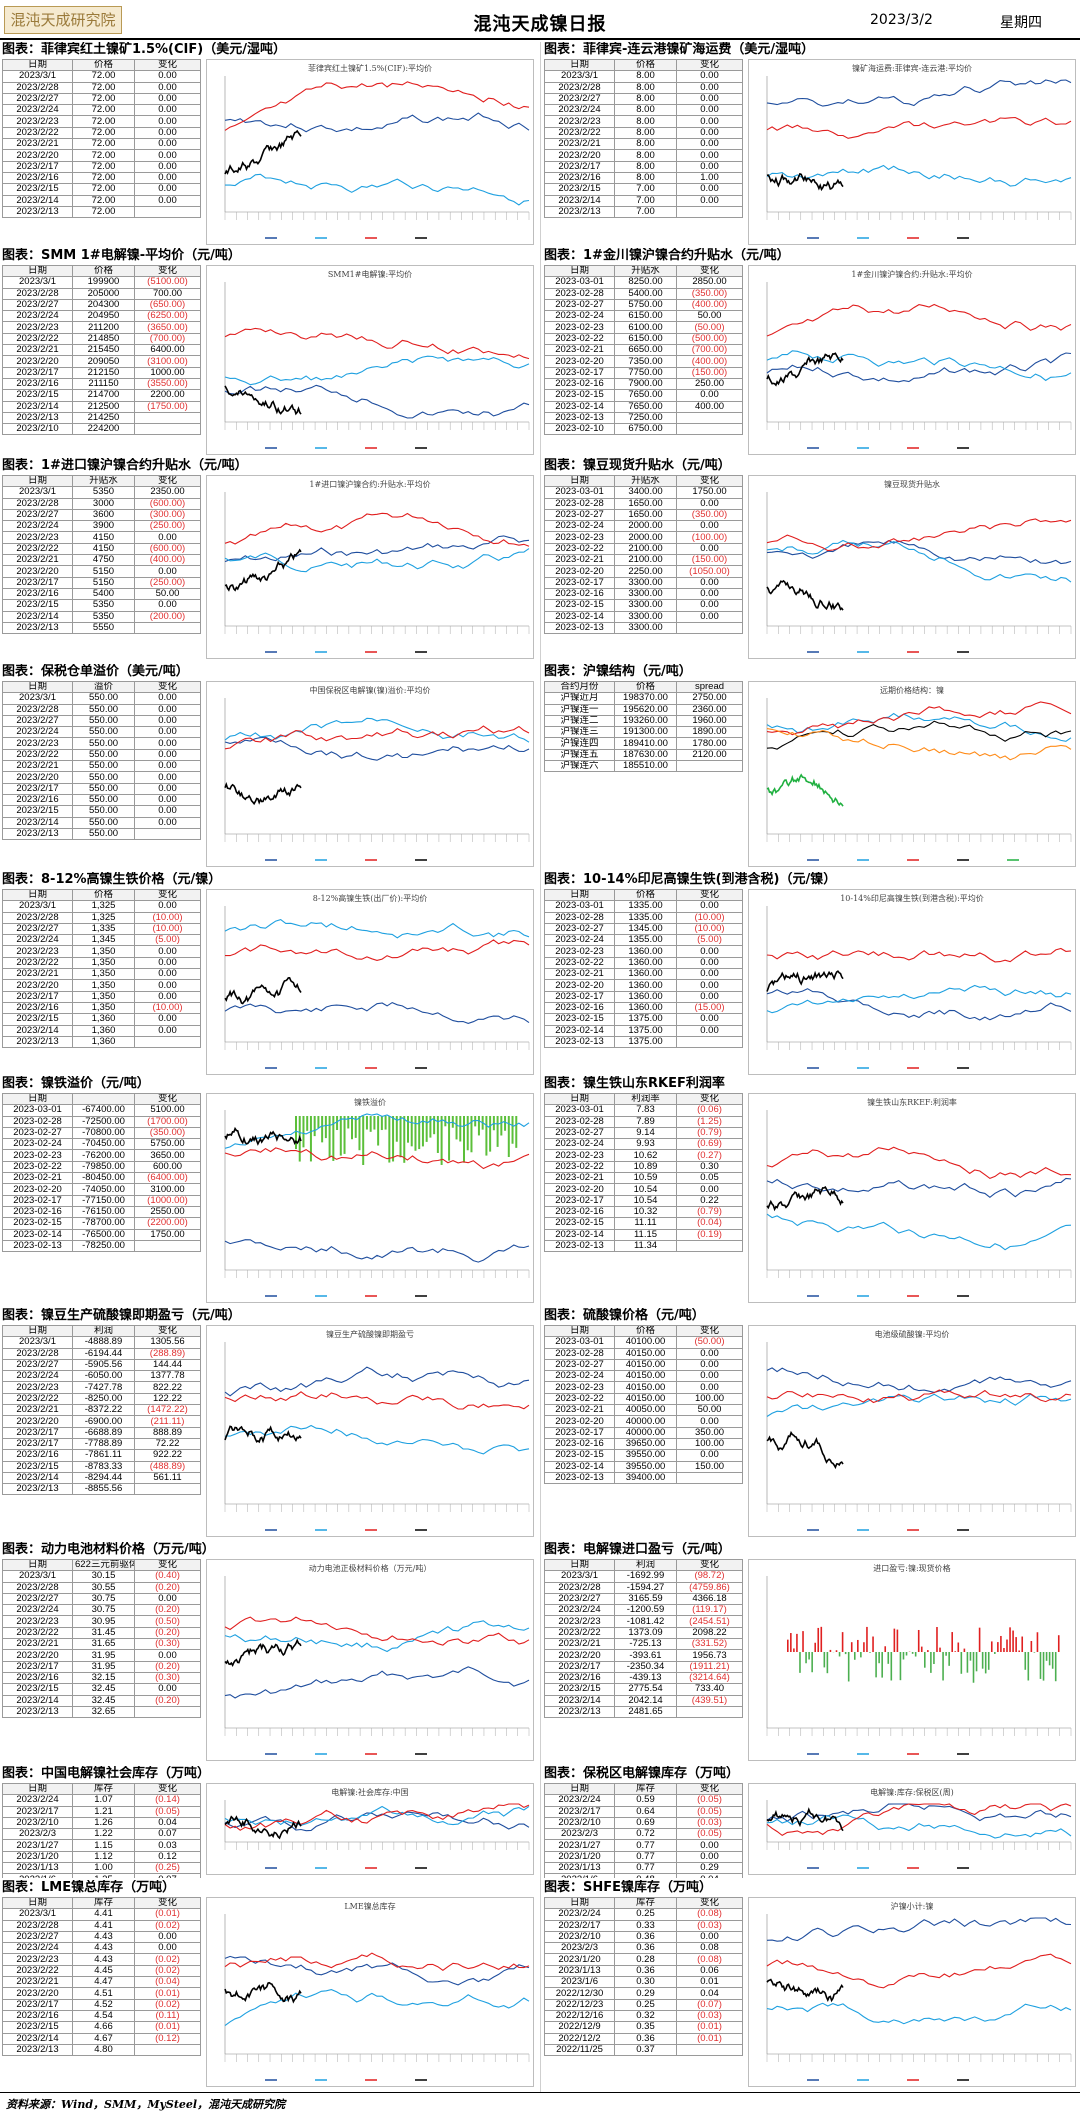  Describe the element at coordinates (101, 1444) in the screenshot. I see `table-row: 2023/2/17 -7788.89 72.22` at that location.